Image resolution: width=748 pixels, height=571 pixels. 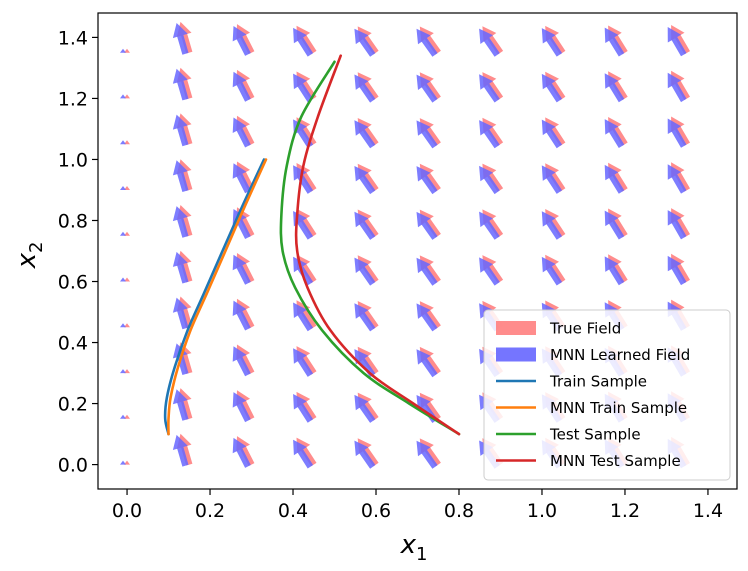 I want to click on legend-frame, so click(x=607, y=395).